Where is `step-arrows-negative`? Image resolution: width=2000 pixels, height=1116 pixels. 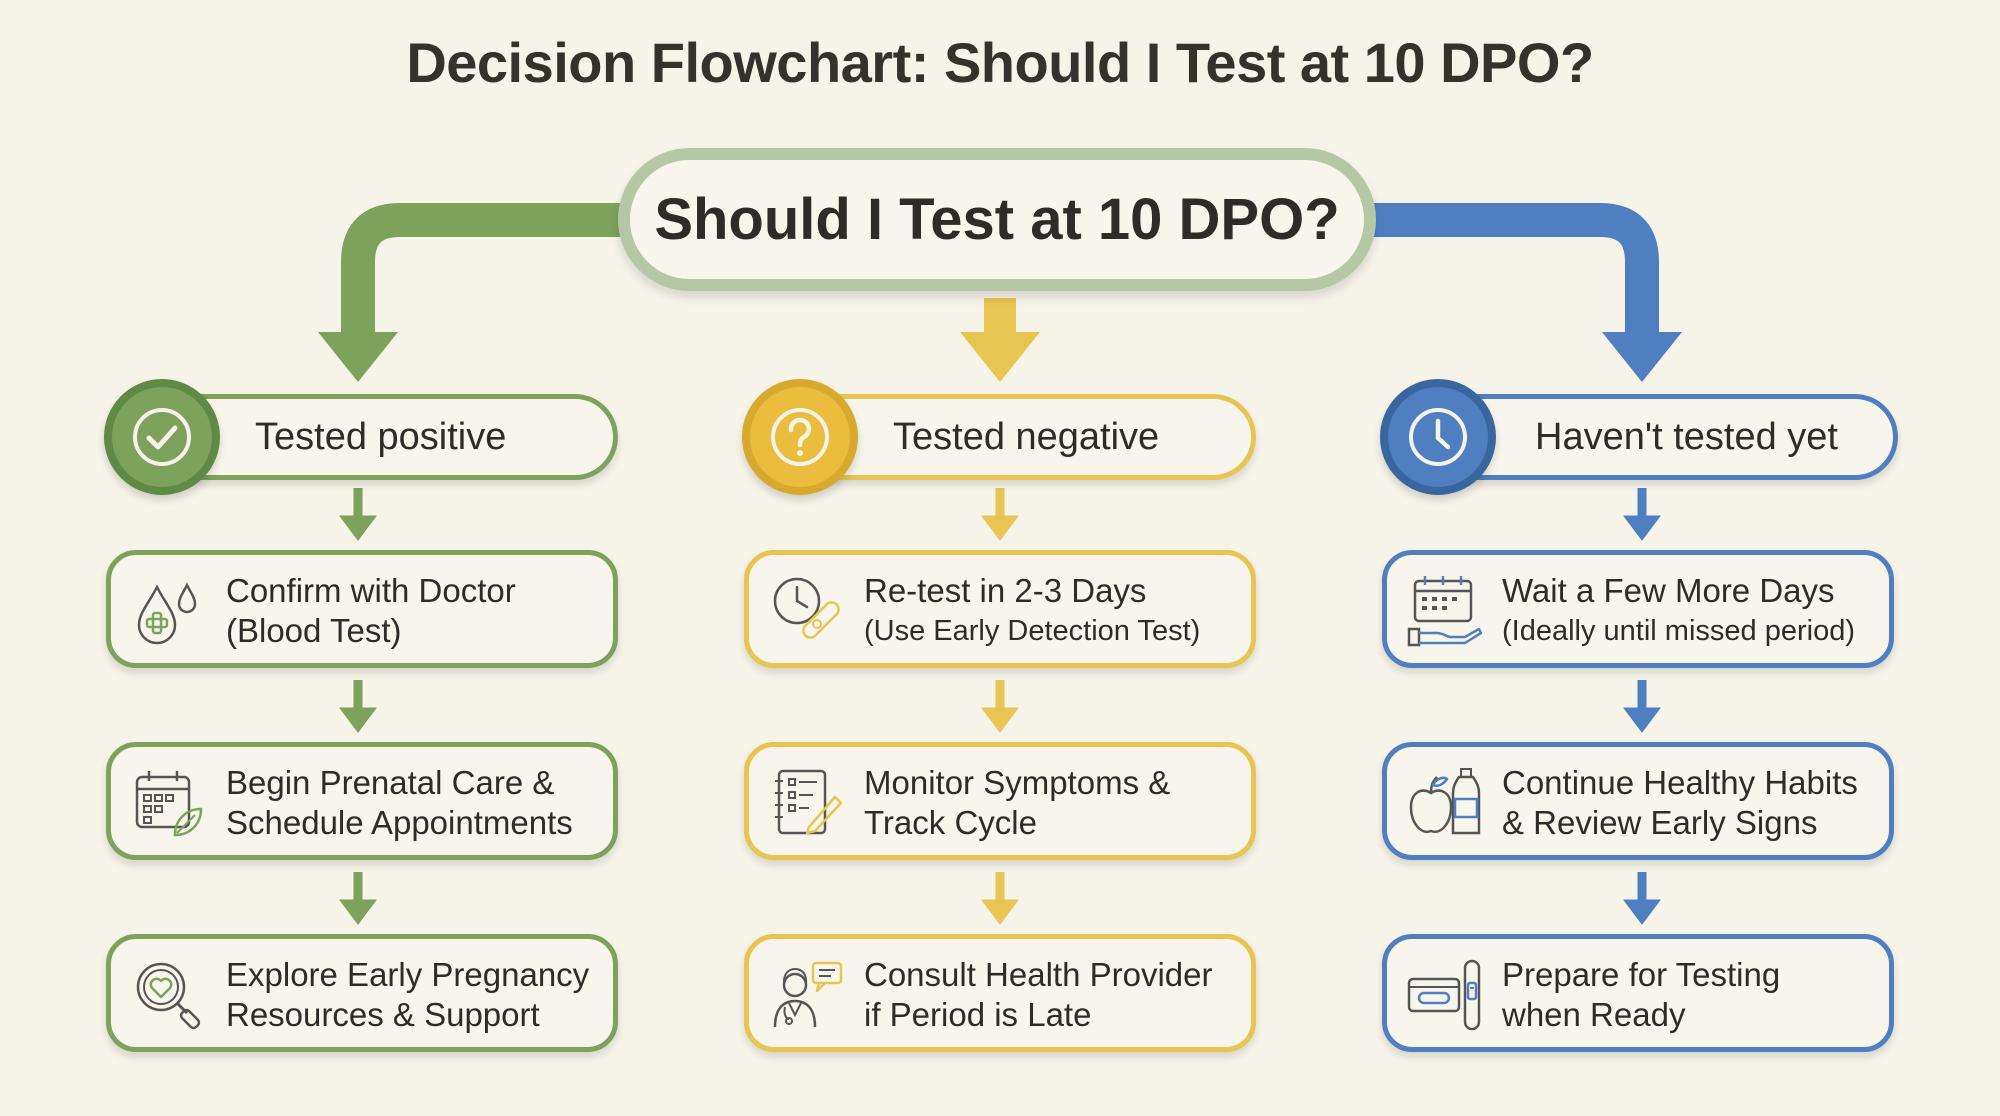 step-arrows-negative is located at coordinates (1000, 706).